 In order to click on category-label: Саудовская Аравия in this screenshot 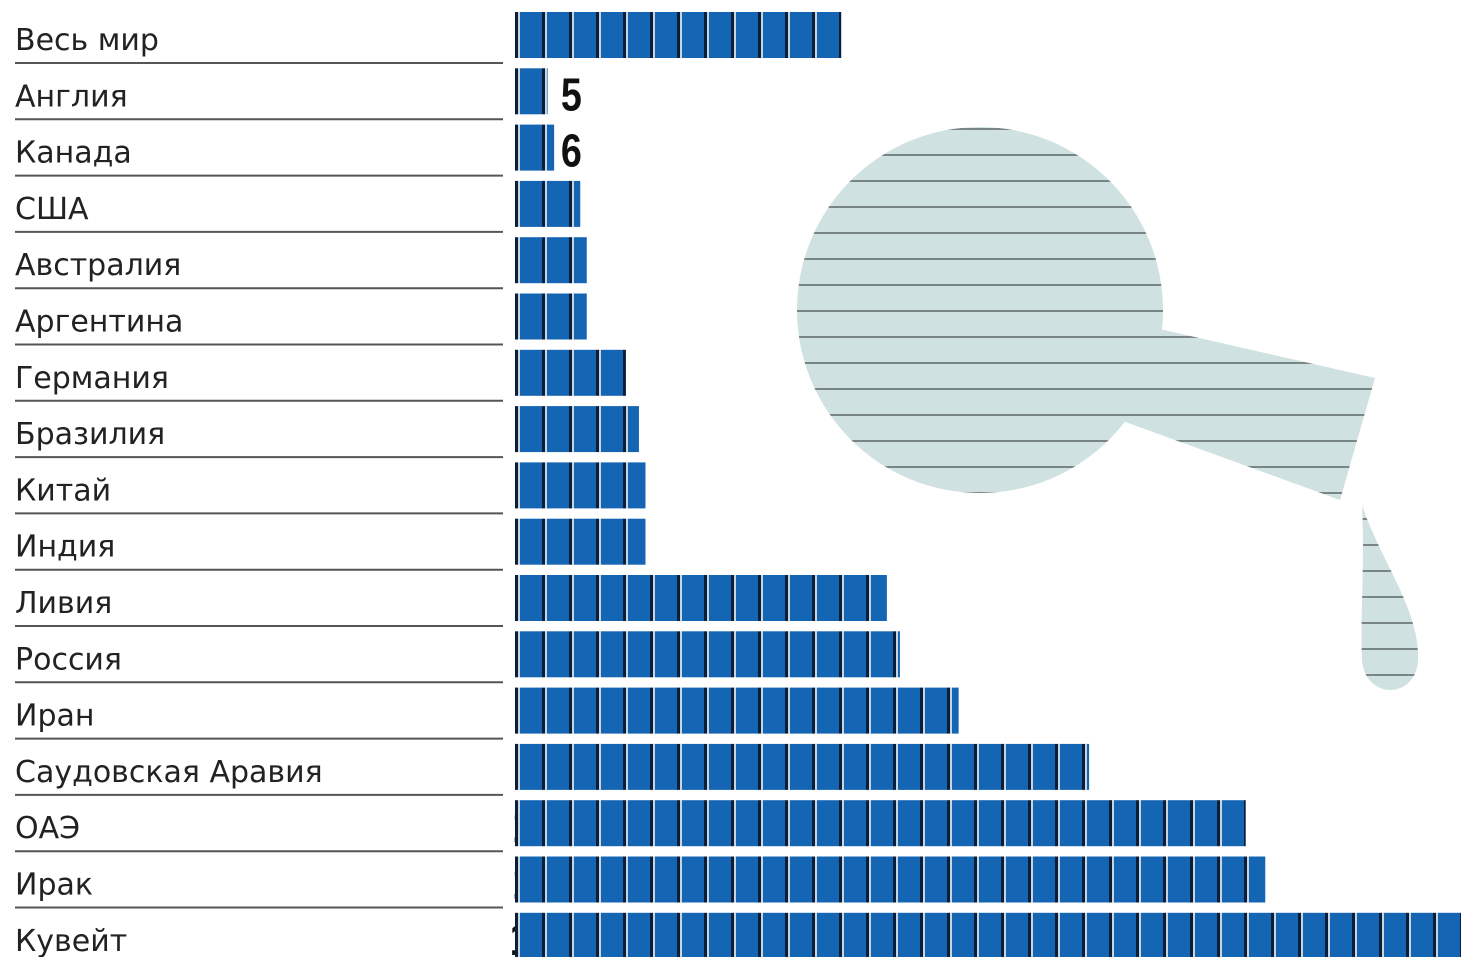, I will do `click(169, 772)`.